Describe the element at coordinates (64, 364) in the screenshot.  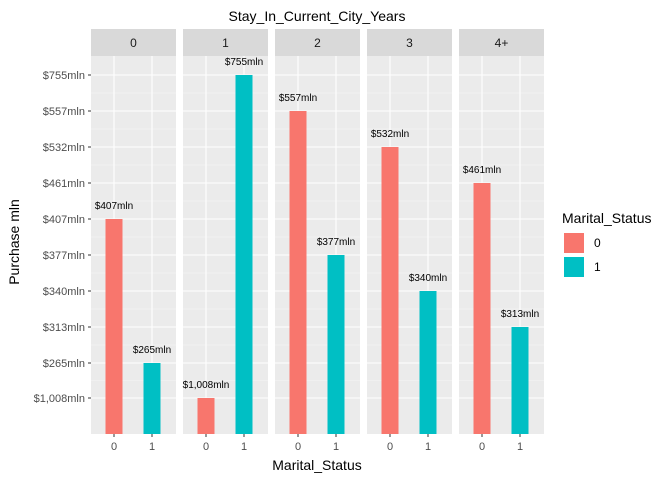
I see `y-tick-label: $265mln` at that location.